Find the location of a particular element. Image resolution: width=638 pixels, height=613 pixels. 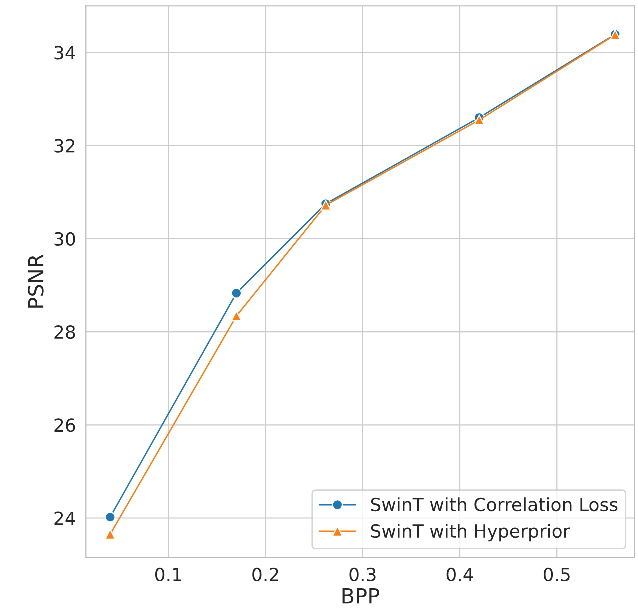

y-tick-label: 34 is located at coordinates (65, 53).